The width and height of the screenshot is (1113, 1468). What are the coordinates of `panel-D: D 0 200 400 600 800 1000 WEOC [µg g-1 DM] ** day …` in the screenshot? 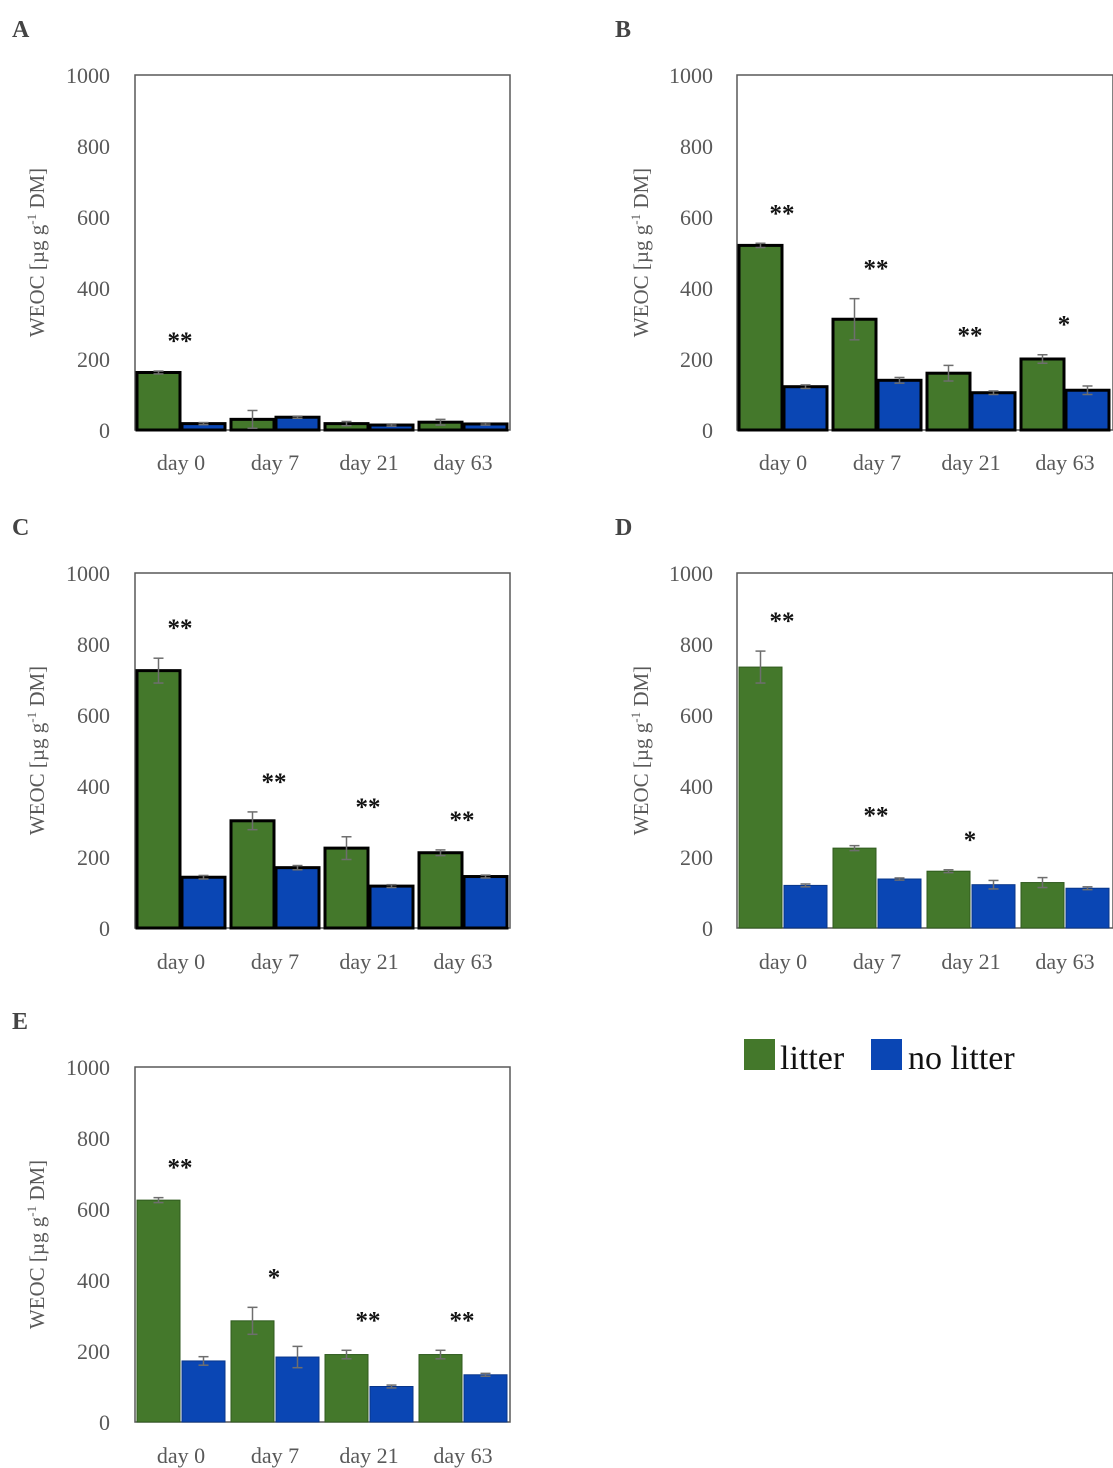 It's located at (864, 744).